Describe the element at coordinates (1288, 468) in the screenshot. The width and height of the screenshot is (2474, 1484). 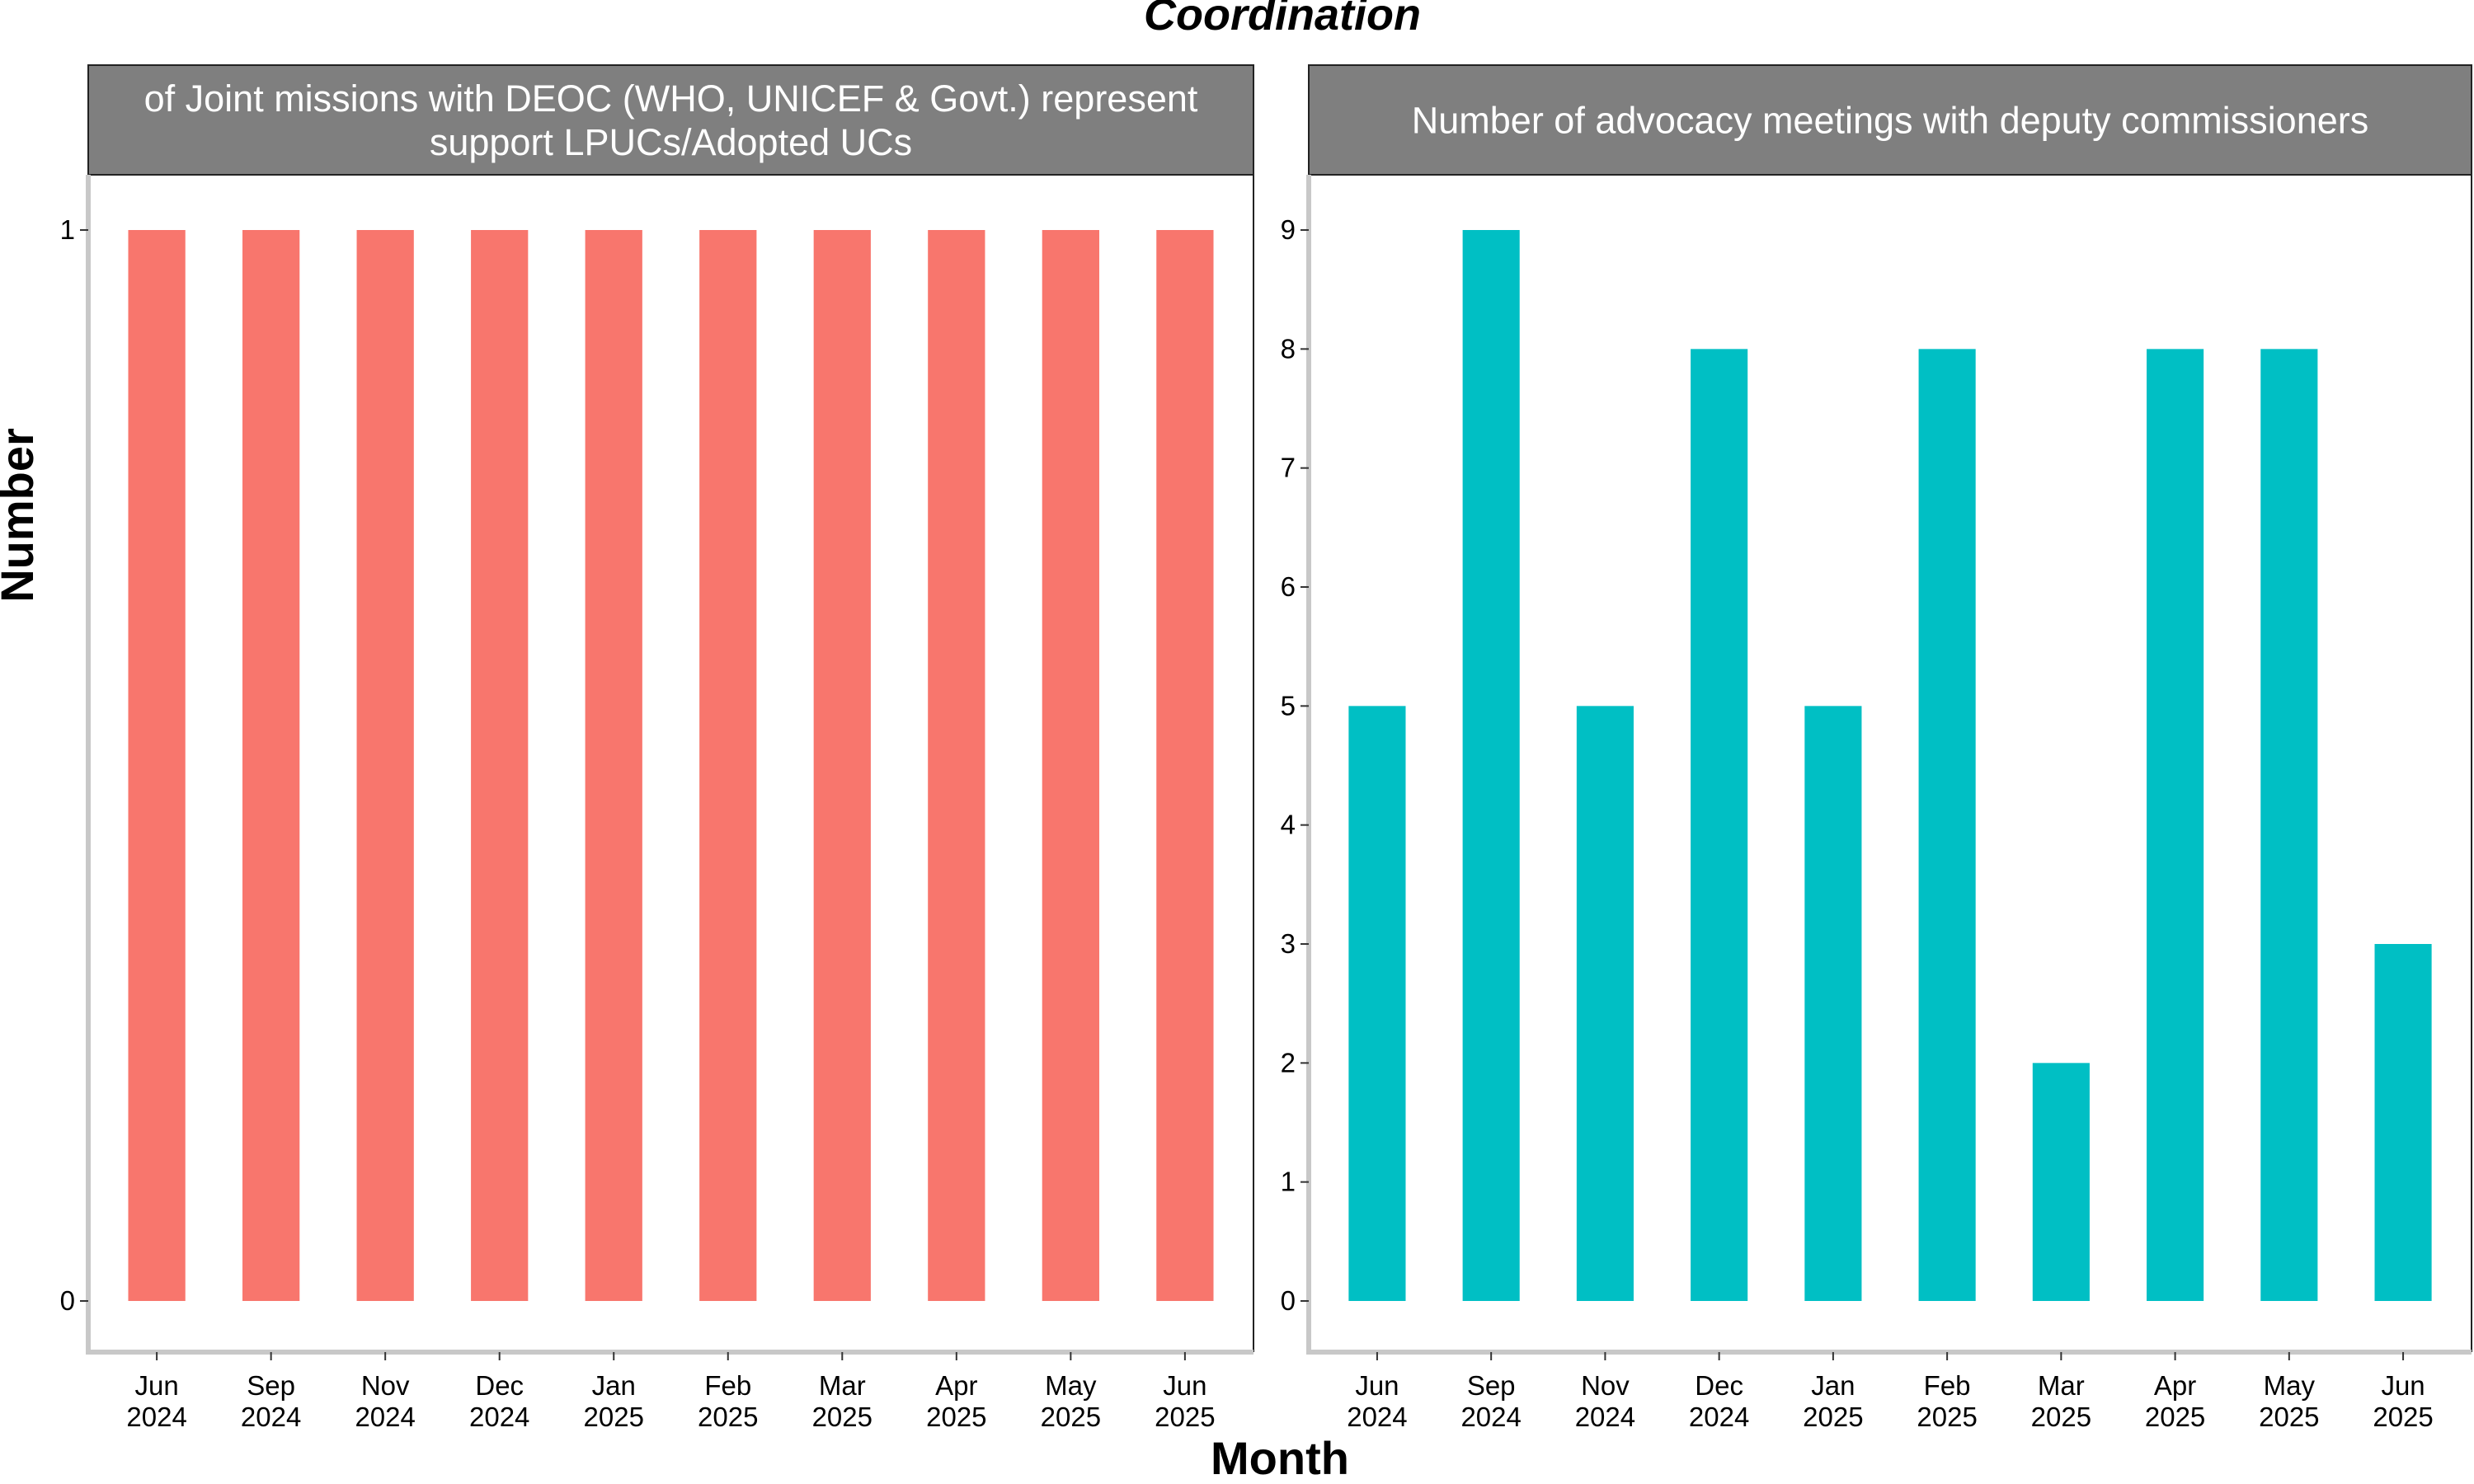
I see `y-tick-label: 7` at that location.